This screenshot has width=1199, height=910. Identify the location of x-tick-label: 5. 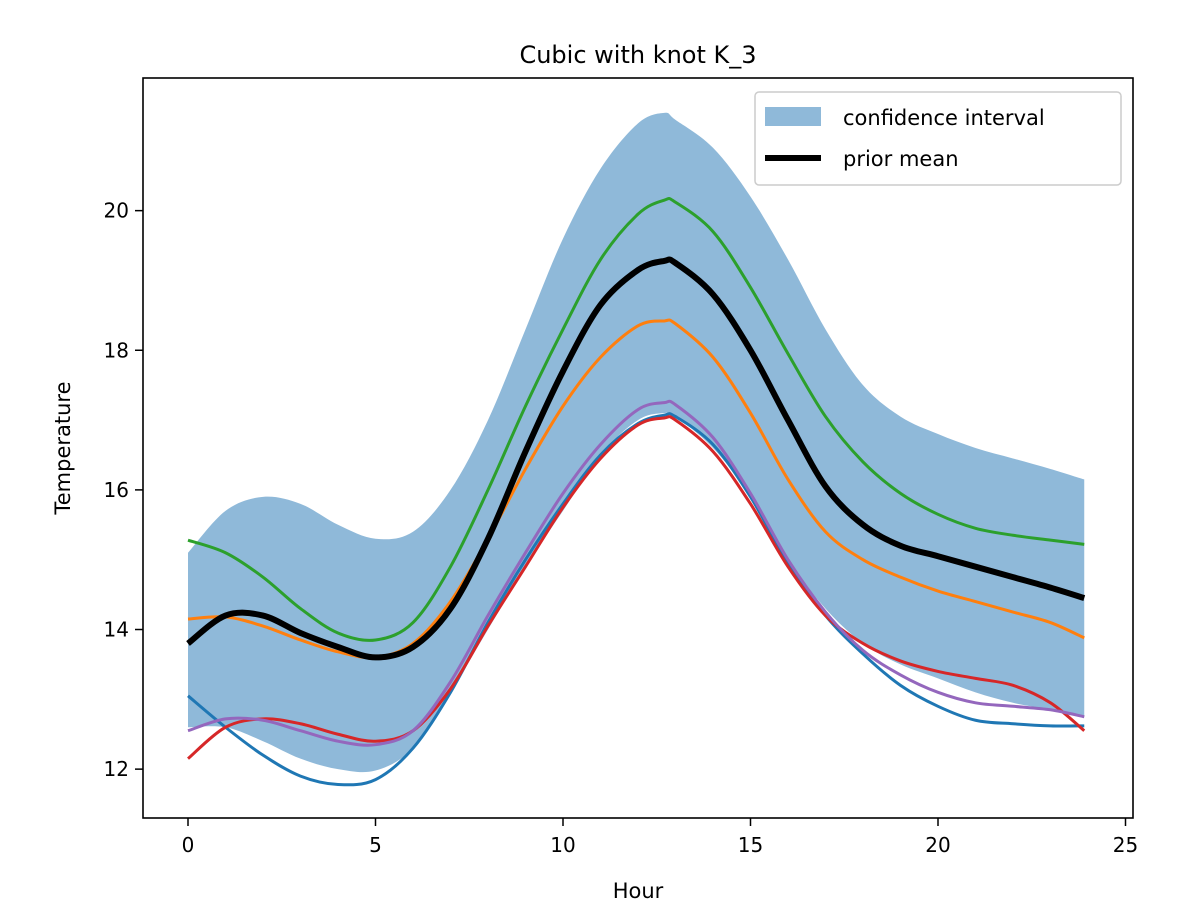
(375, 845).